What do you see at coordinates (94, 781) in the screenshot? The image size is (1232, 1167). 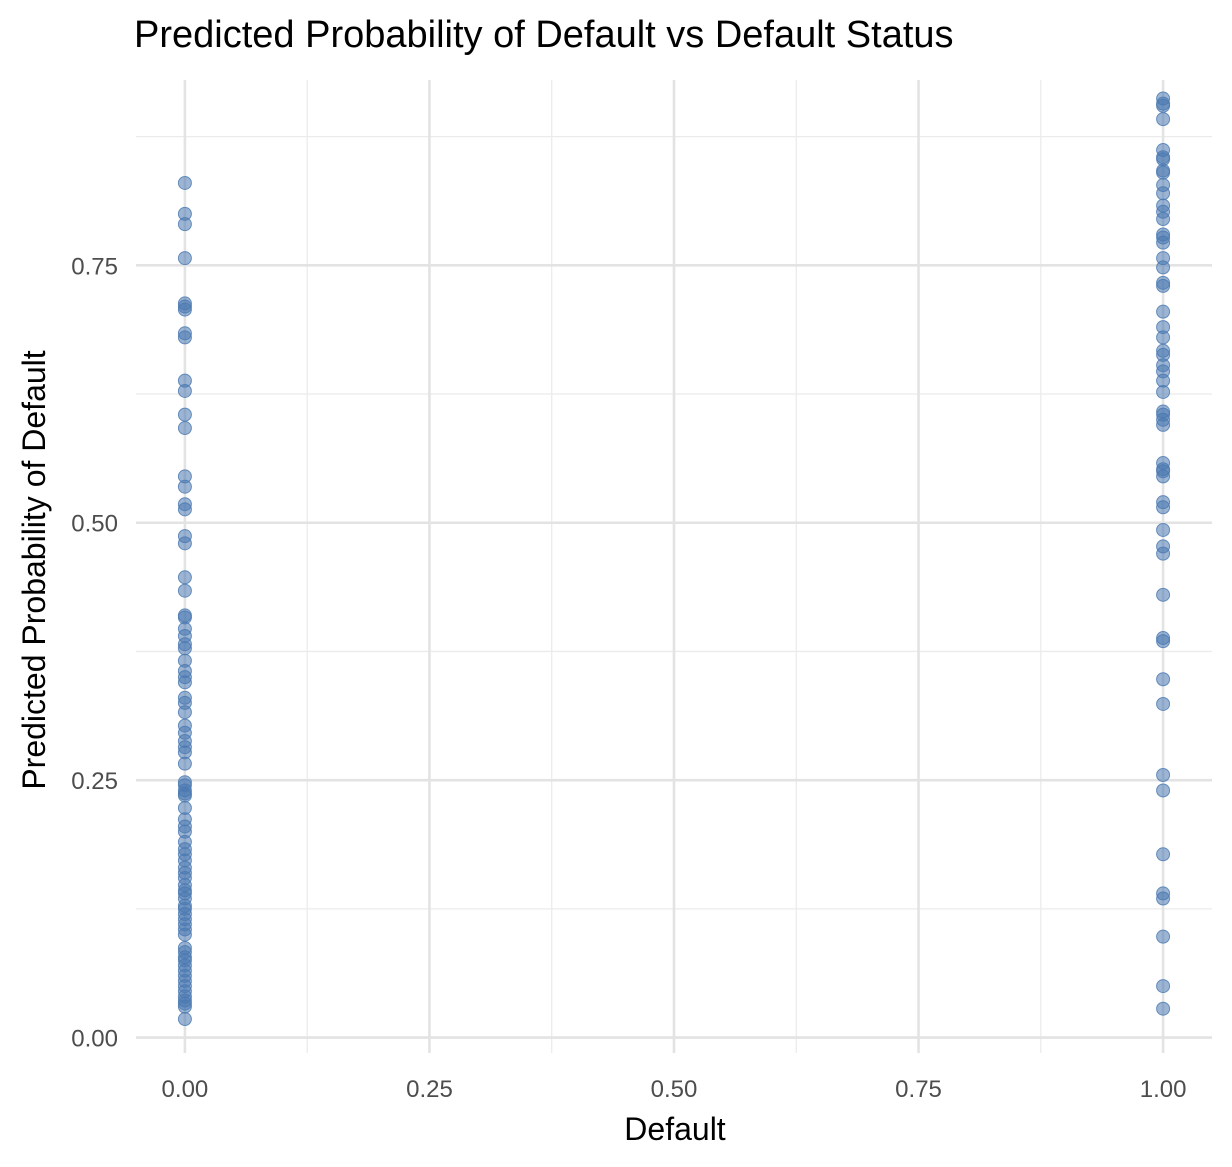 I see `y-tick-label: 0.25` at bounding box center [94, 781].